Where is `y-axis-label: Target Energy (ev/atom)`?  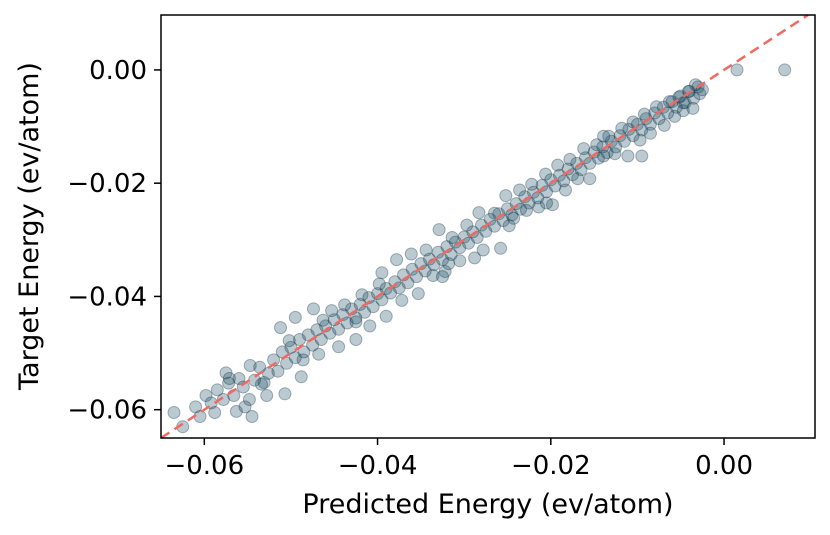 y-axis-label: Target Energy (ev/atom) is located at coordinates (29, 226).